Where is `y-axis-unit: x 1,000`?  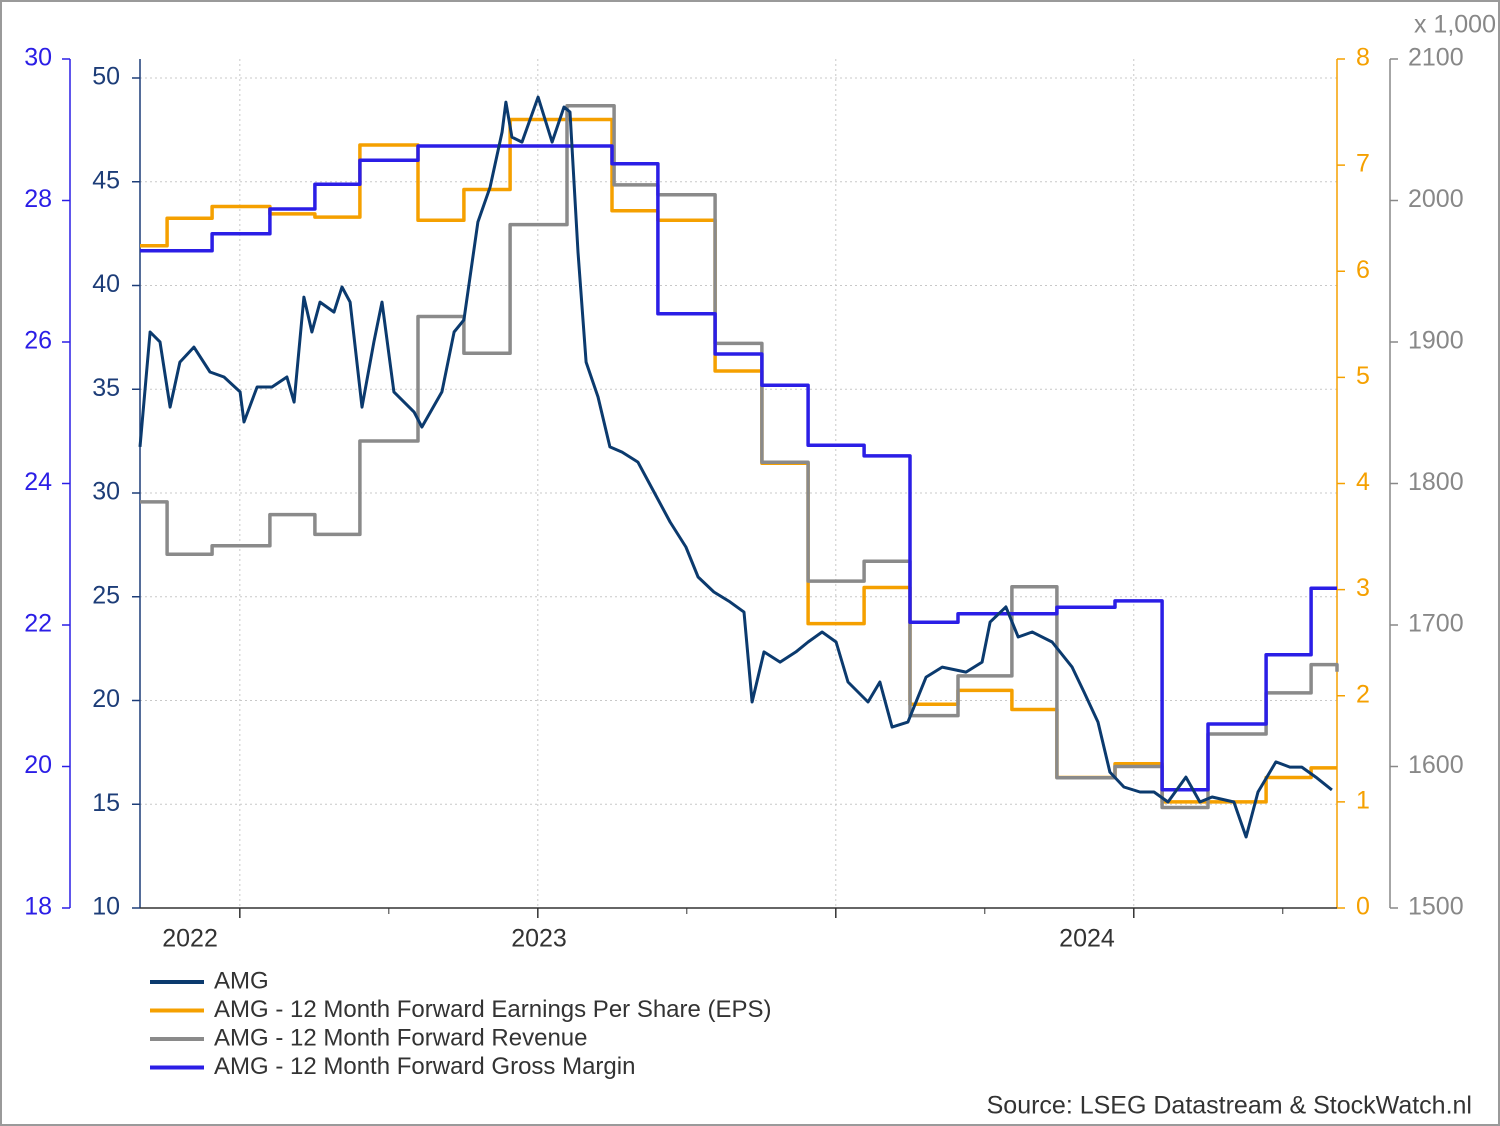 y-axis-unit: x 1,000 is located at coordinates (1455, 25).